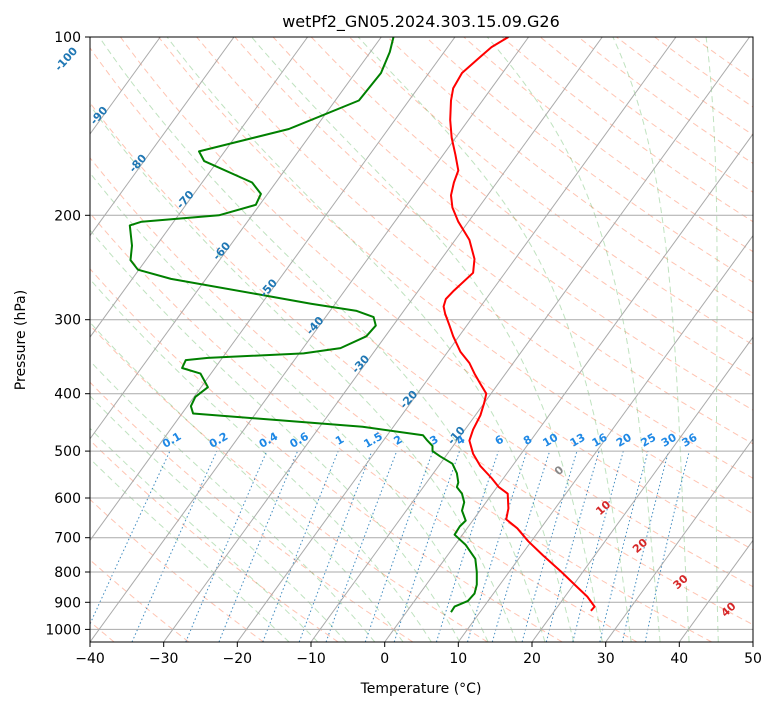 Image resolution: width=775 pixels, height=708 pixels. What do you see at coordinates (67, 395) in the screenshot?
I see `y-tick-label: 400` at bounding box center [67, 395].